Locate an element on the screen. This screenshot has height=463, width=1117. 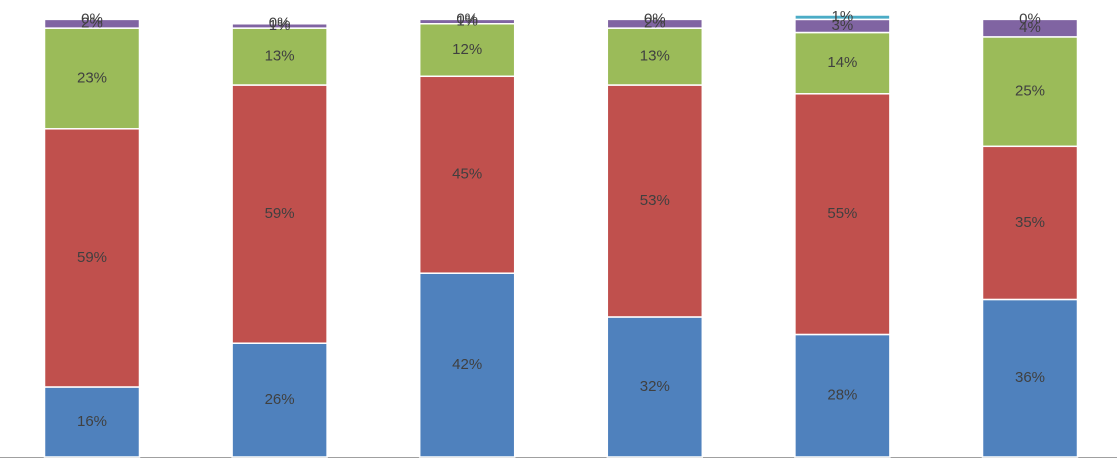
data-label: 14% is located at coordinates (842, 62).